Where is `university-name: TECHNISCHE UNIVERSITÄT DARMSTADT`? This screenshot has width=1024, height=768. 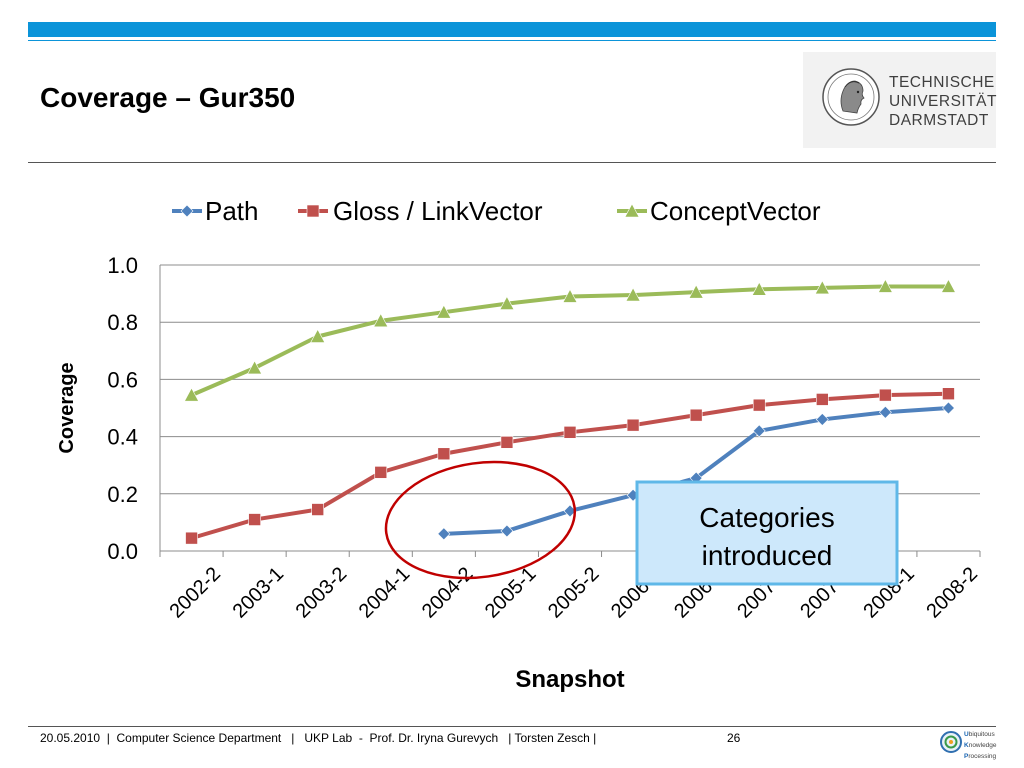 university-name: TECHNISCHE UNIVERSITÄT DARMSTADT is located at coordinates (943, 101).